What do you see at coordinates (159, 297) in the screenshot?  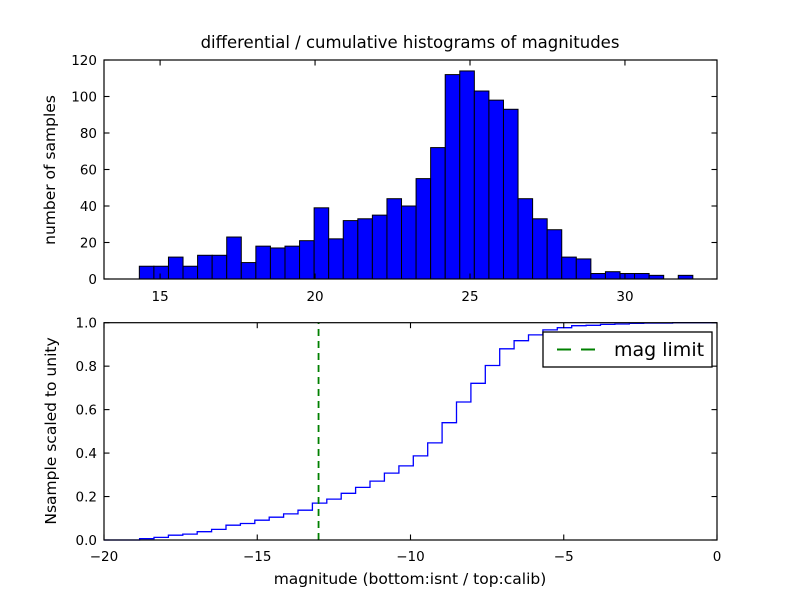 I see `top-x-tick-label: 15` at bounding box center [159, 297].